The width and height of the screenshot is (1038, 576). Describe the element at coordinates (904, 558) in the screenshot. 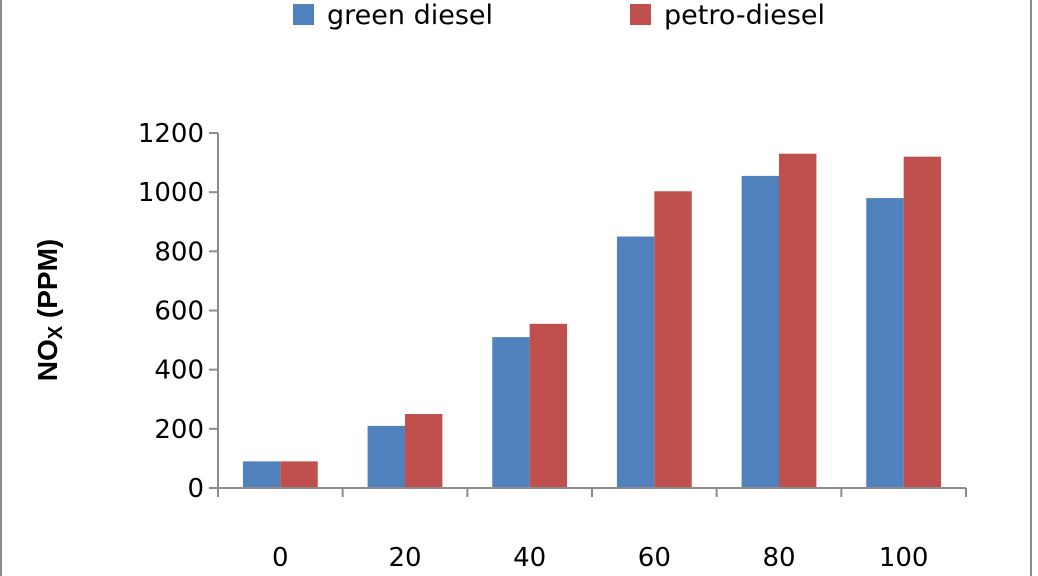

I see `x-tick-label: 100` at that location.